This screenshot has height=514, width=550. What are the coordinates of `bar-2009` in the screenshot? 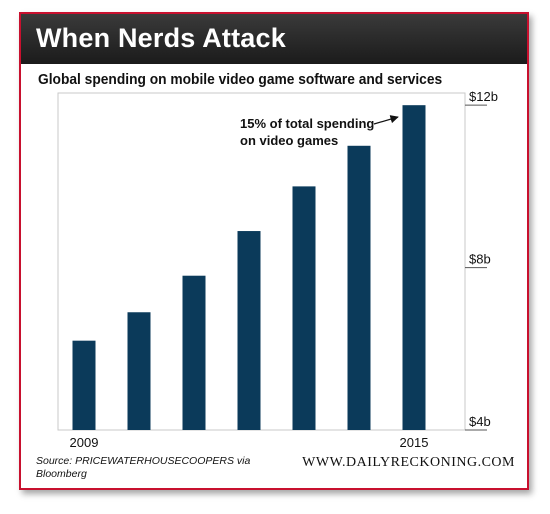 It's located at (84, 385).